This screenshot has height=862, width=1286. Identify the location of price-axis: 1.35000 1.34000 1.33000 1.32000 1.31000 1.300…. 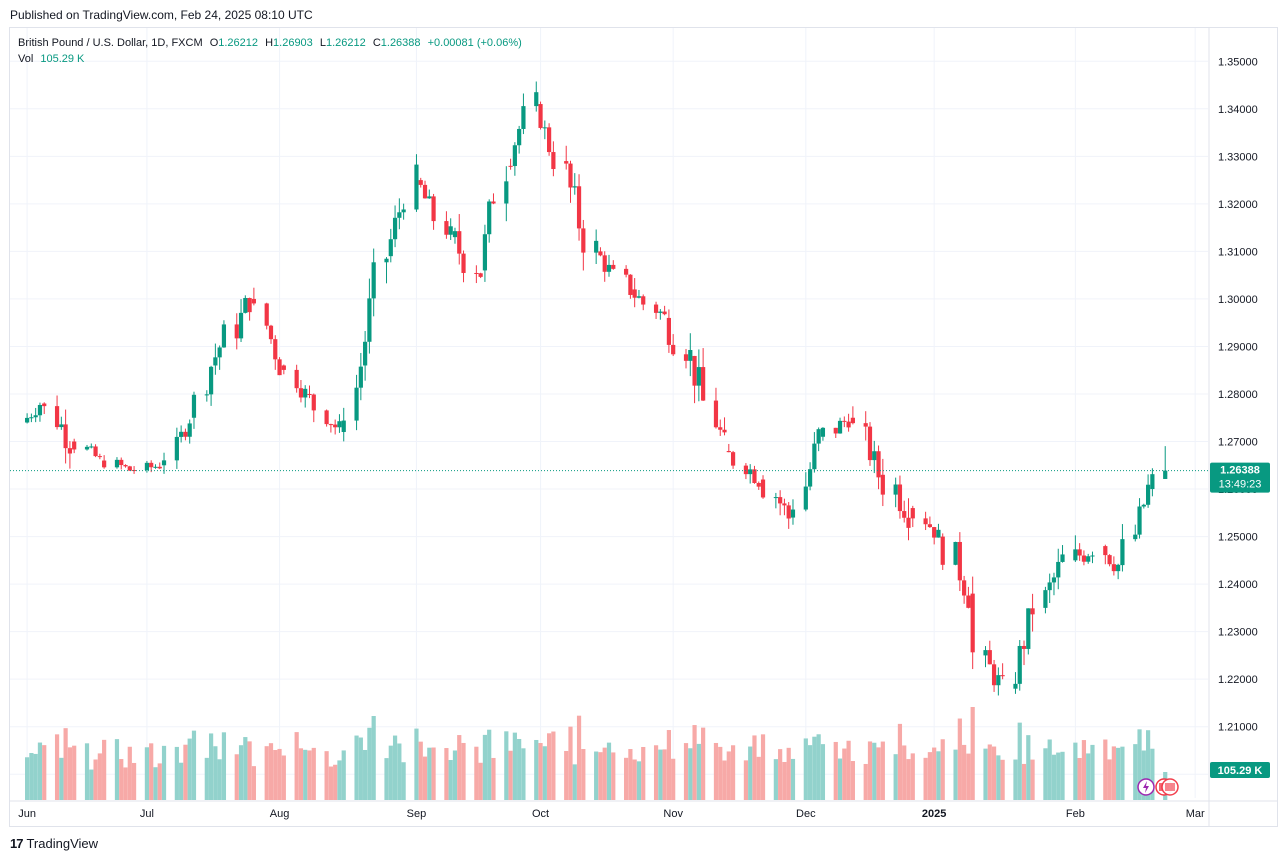
(1233, 427).